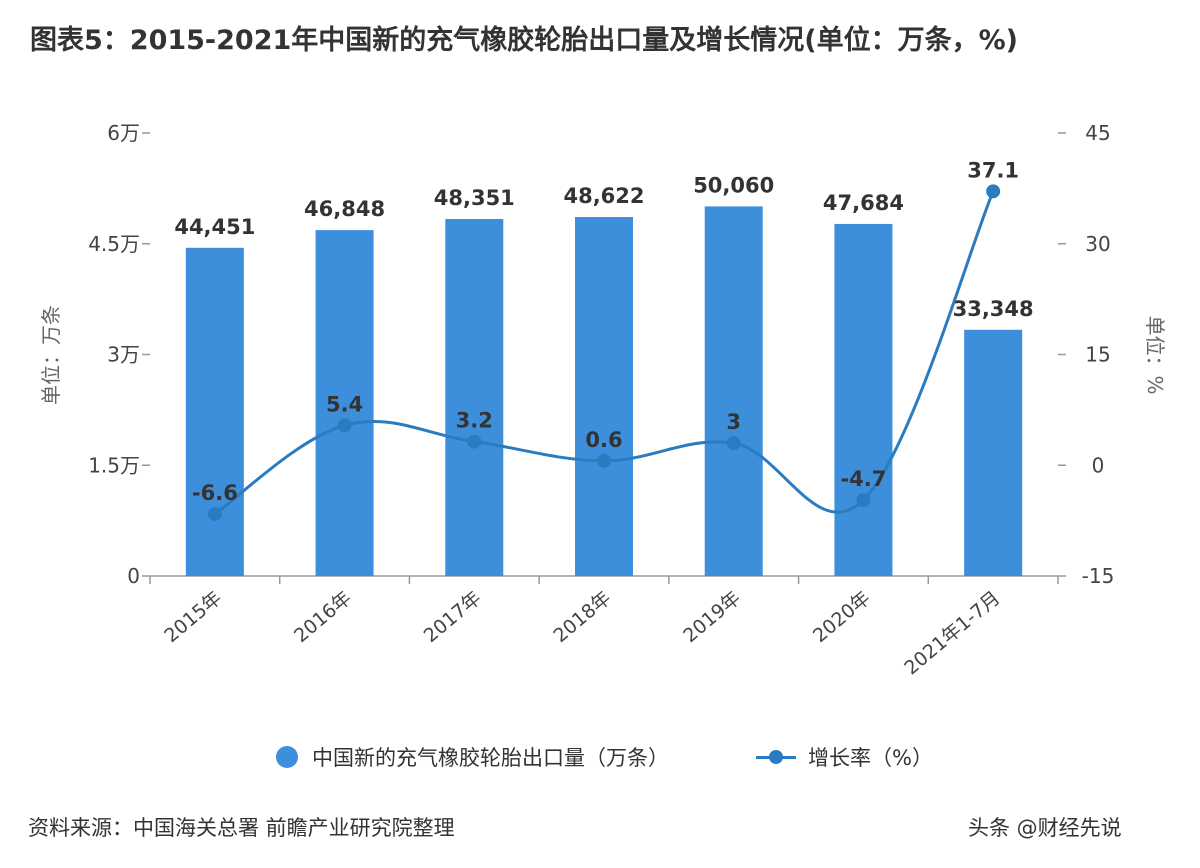  What do you see at coordinates (733, 185) in the screenshot?
I see `bar-label-4: 50,060` at bounding box center [733, 185].